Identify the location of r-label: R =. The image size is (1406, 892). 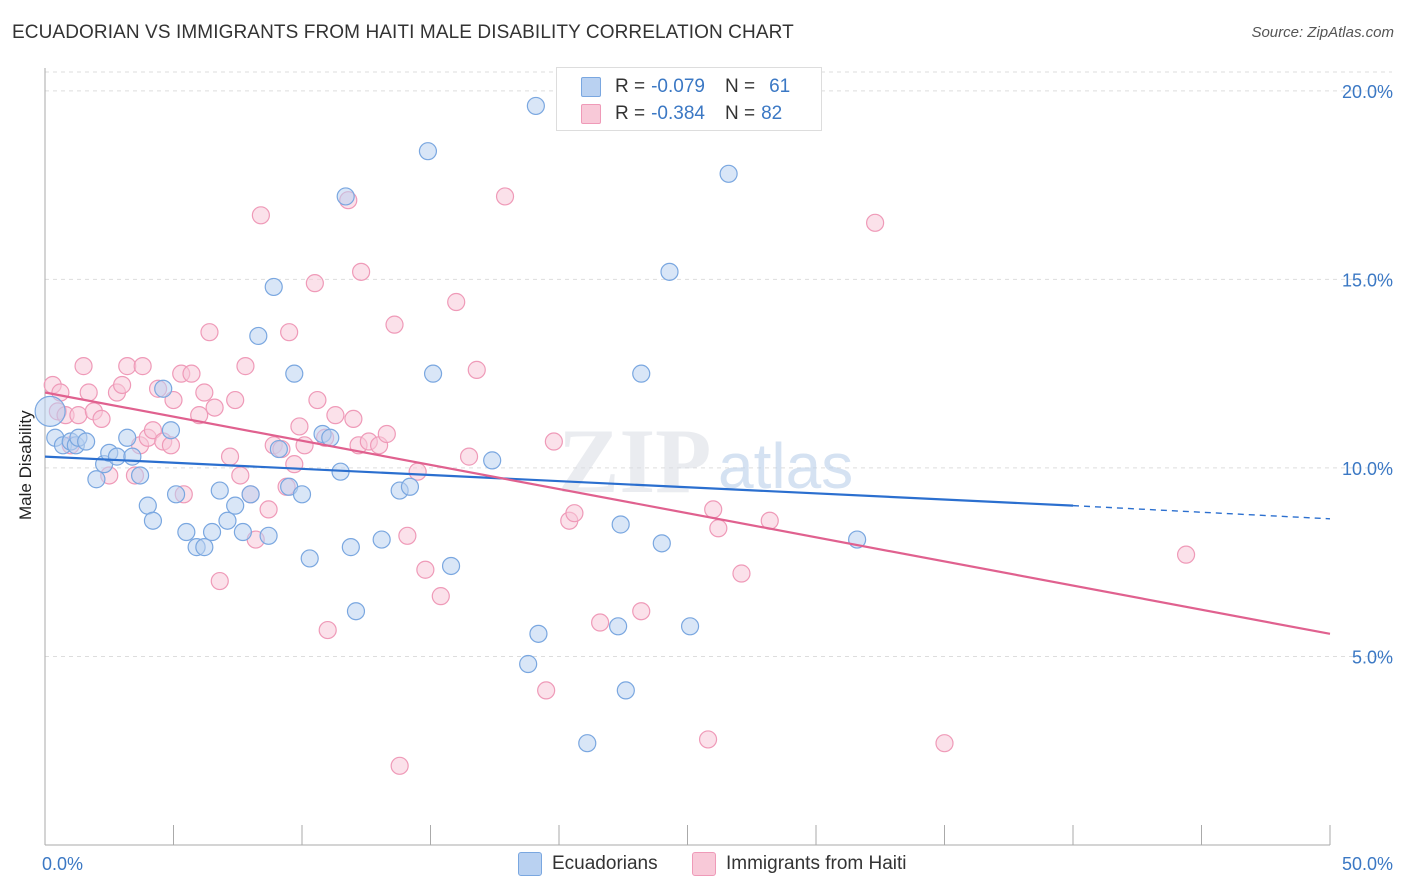
(630, 86).